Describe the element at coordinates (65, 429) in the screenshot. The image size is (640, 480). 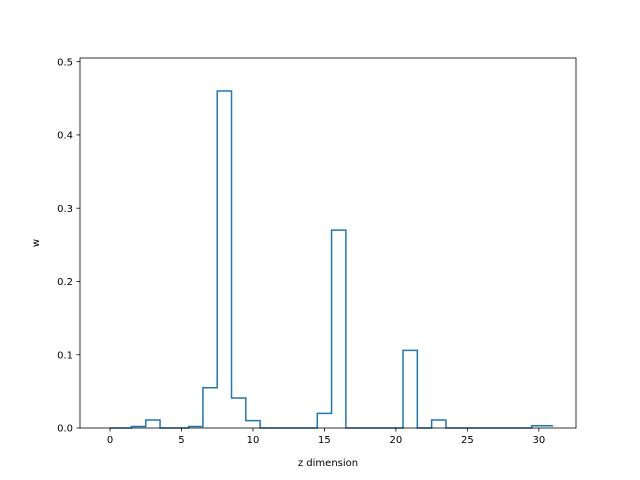
I see `y-tick-label: 0.0` at that location.